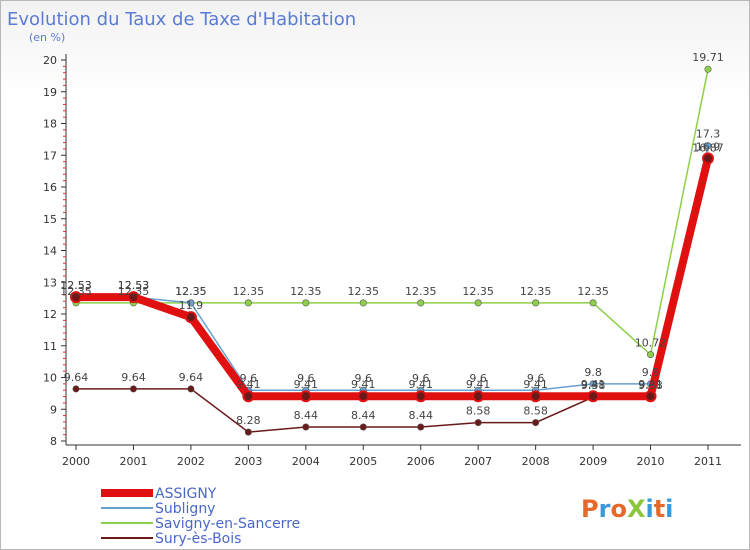 This screenshot has height=550, width=750. What do you see at coordinates (651, 343) in the screenshot?
I see `data-label-savigny-en-sancerre: 10.72` at bounding box center [651, 343].